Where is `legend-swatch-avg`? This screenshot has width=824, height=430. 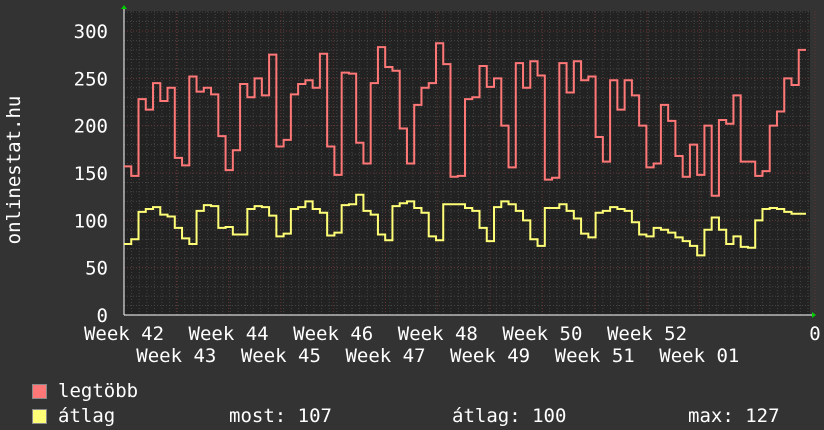 legend-swatch-avg is located at coordinates (39, 416).